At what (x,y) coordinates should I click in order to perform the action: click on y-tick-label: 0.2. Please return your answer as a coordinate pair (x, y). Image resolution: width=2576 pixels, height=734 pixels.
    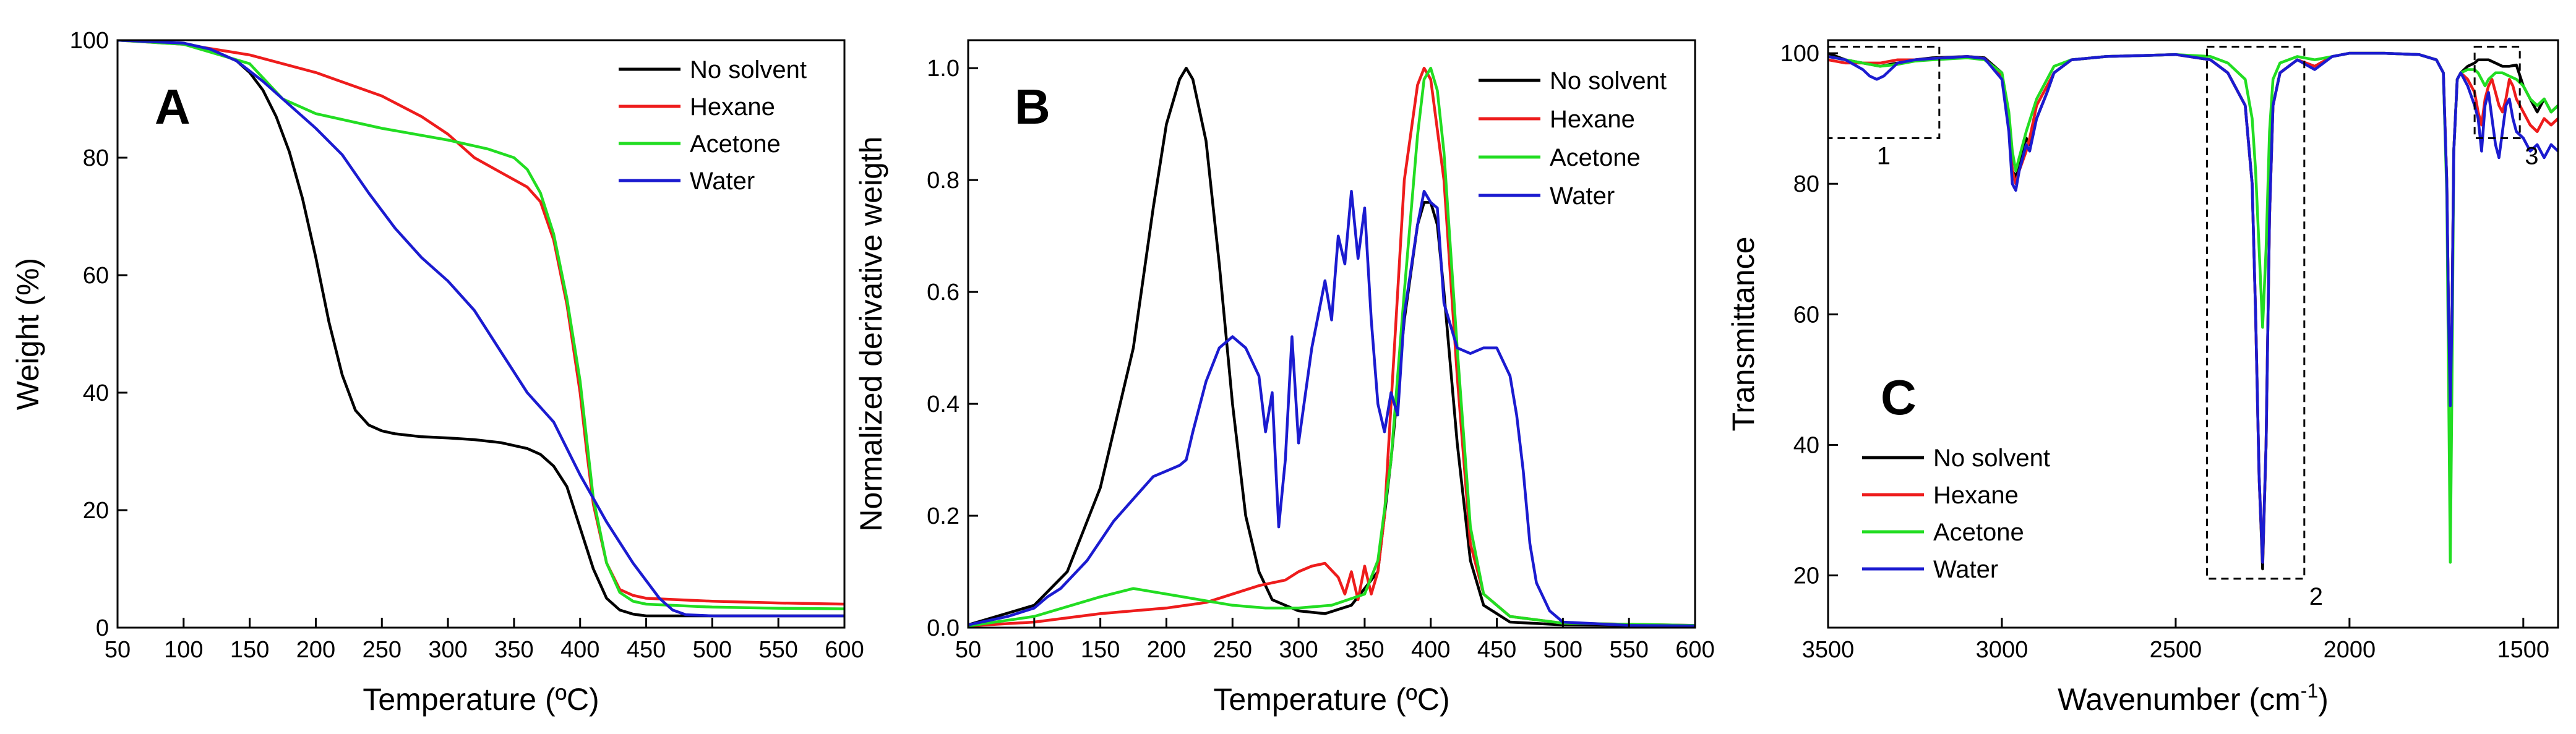
    Looking at the image, I should click on (943, 516).